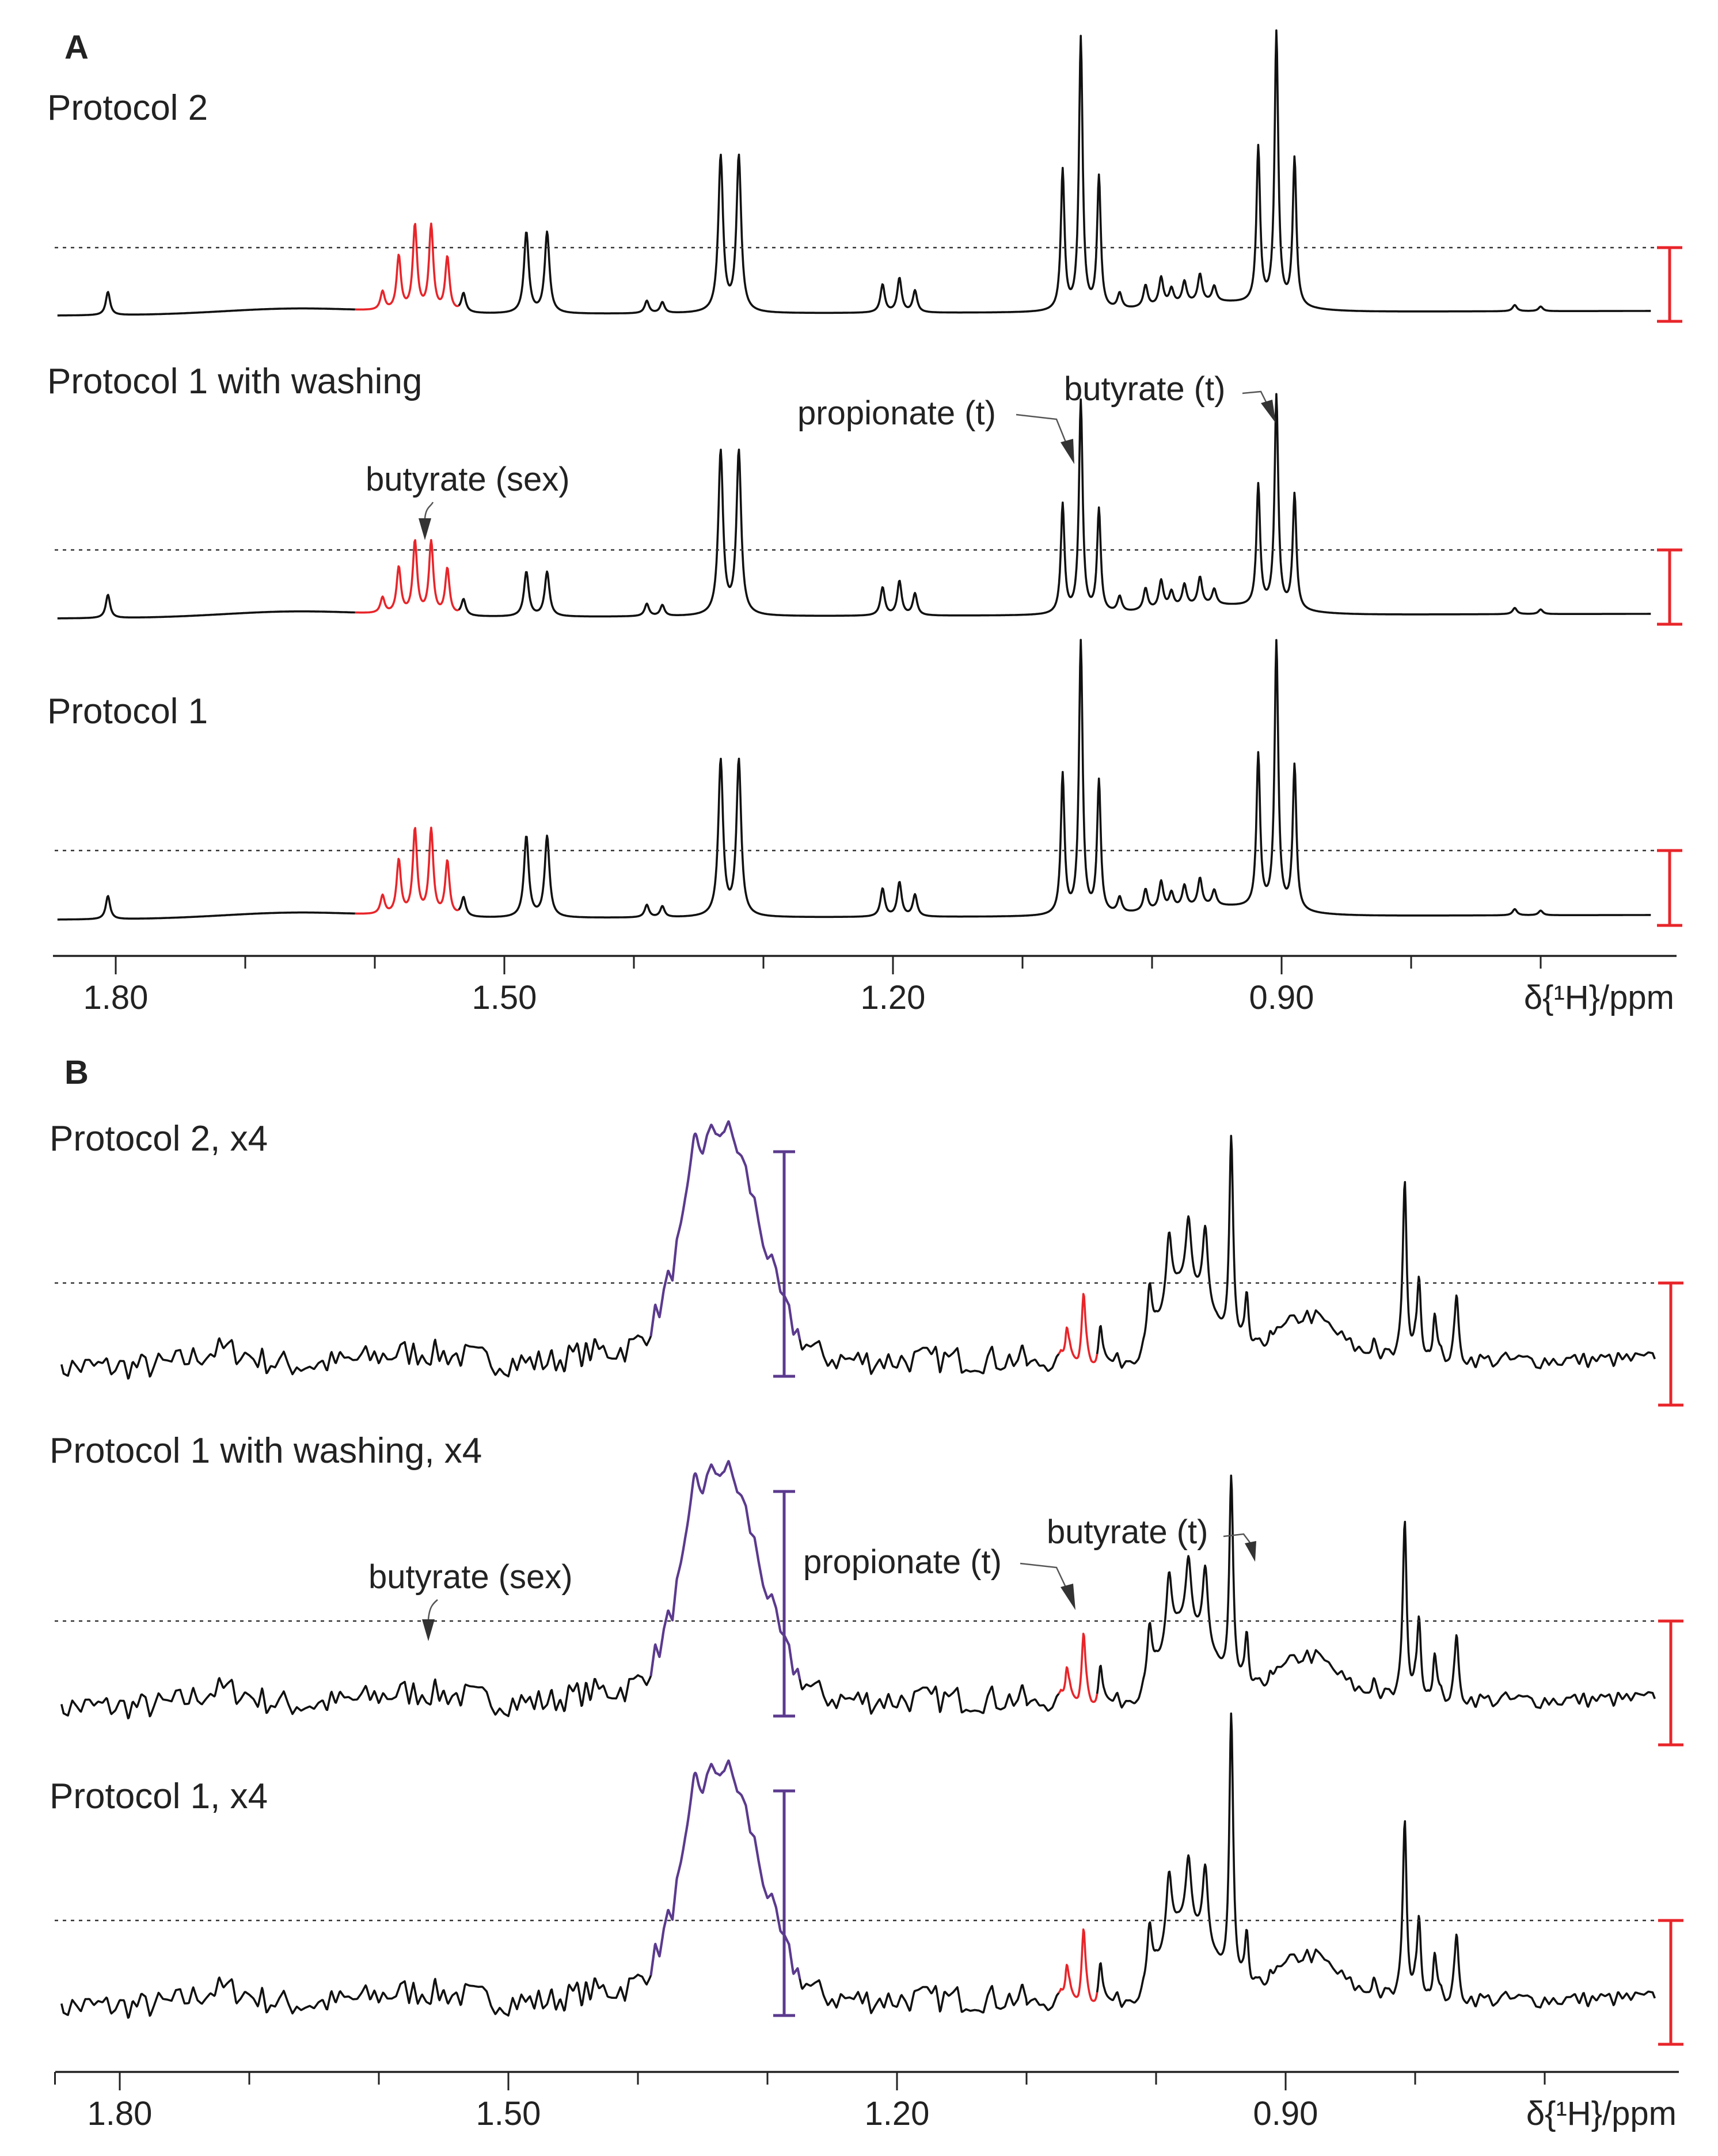  What do you see at coordinates (1255, 397) in the screenshot?
I see `annot-arrow-butyrate-t-a` at bounding box center [1255, 397].